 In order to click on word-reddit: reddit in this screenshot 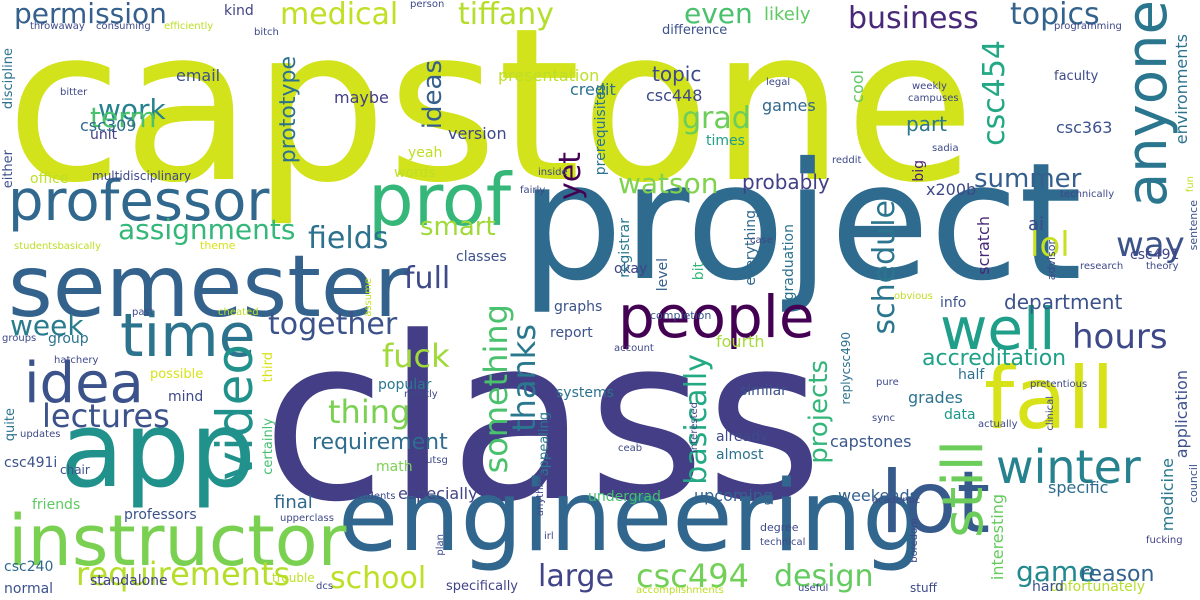, I will do `click(847, 160)`.